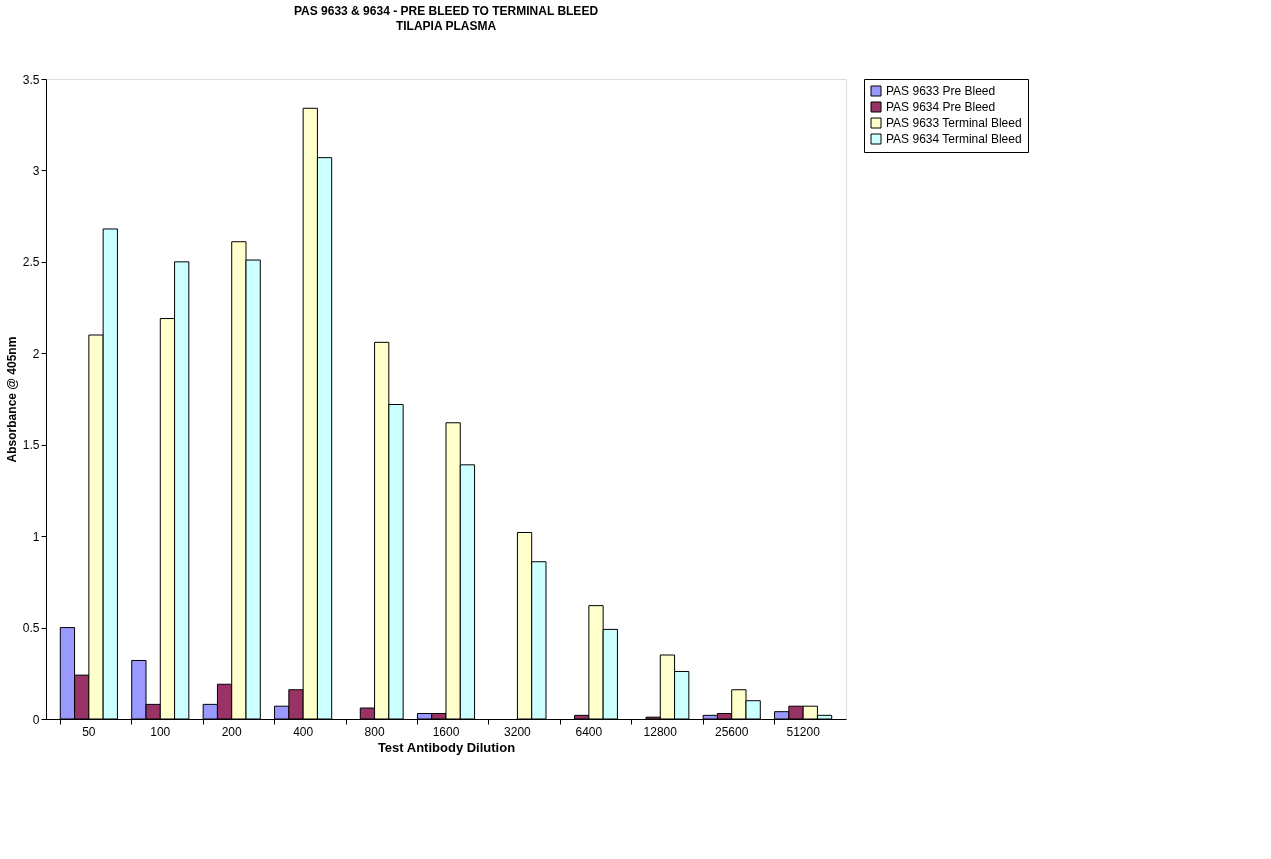 The image size is (1271, 859). What do you see at coordinates (31, 262) in the screenshot?
I see `y-tick-label: 2.5` at bounding box center [31, 262].